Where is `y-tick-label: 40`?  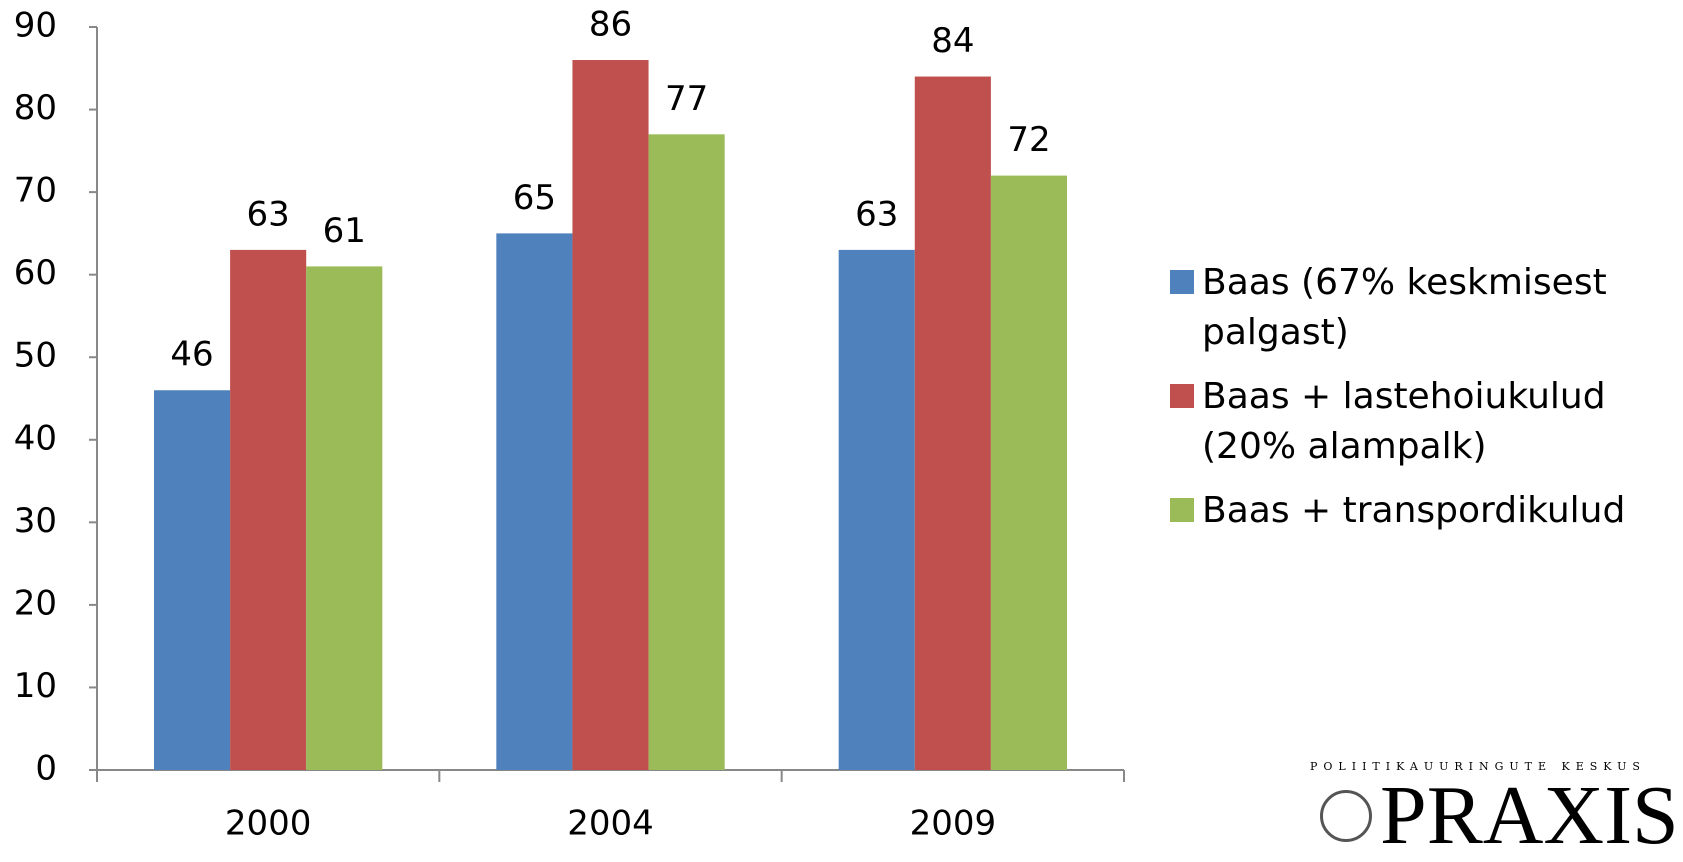 y-tick-label: 40 is located at coordinates (35, 438).